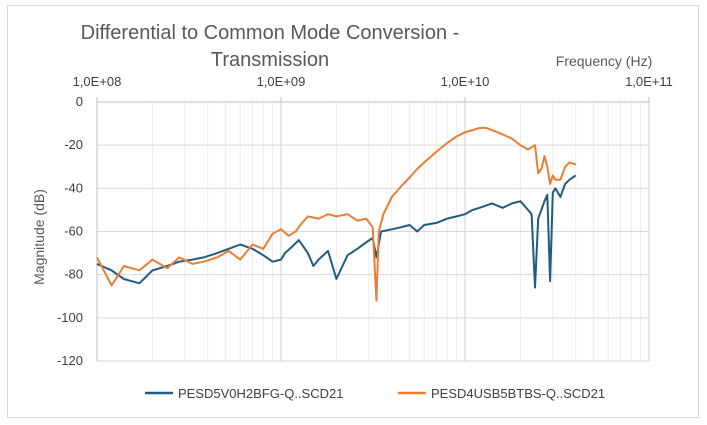 The image size is (707, 425). I want to click on x-tick-label: 1,0E+10, so click(465, 81).